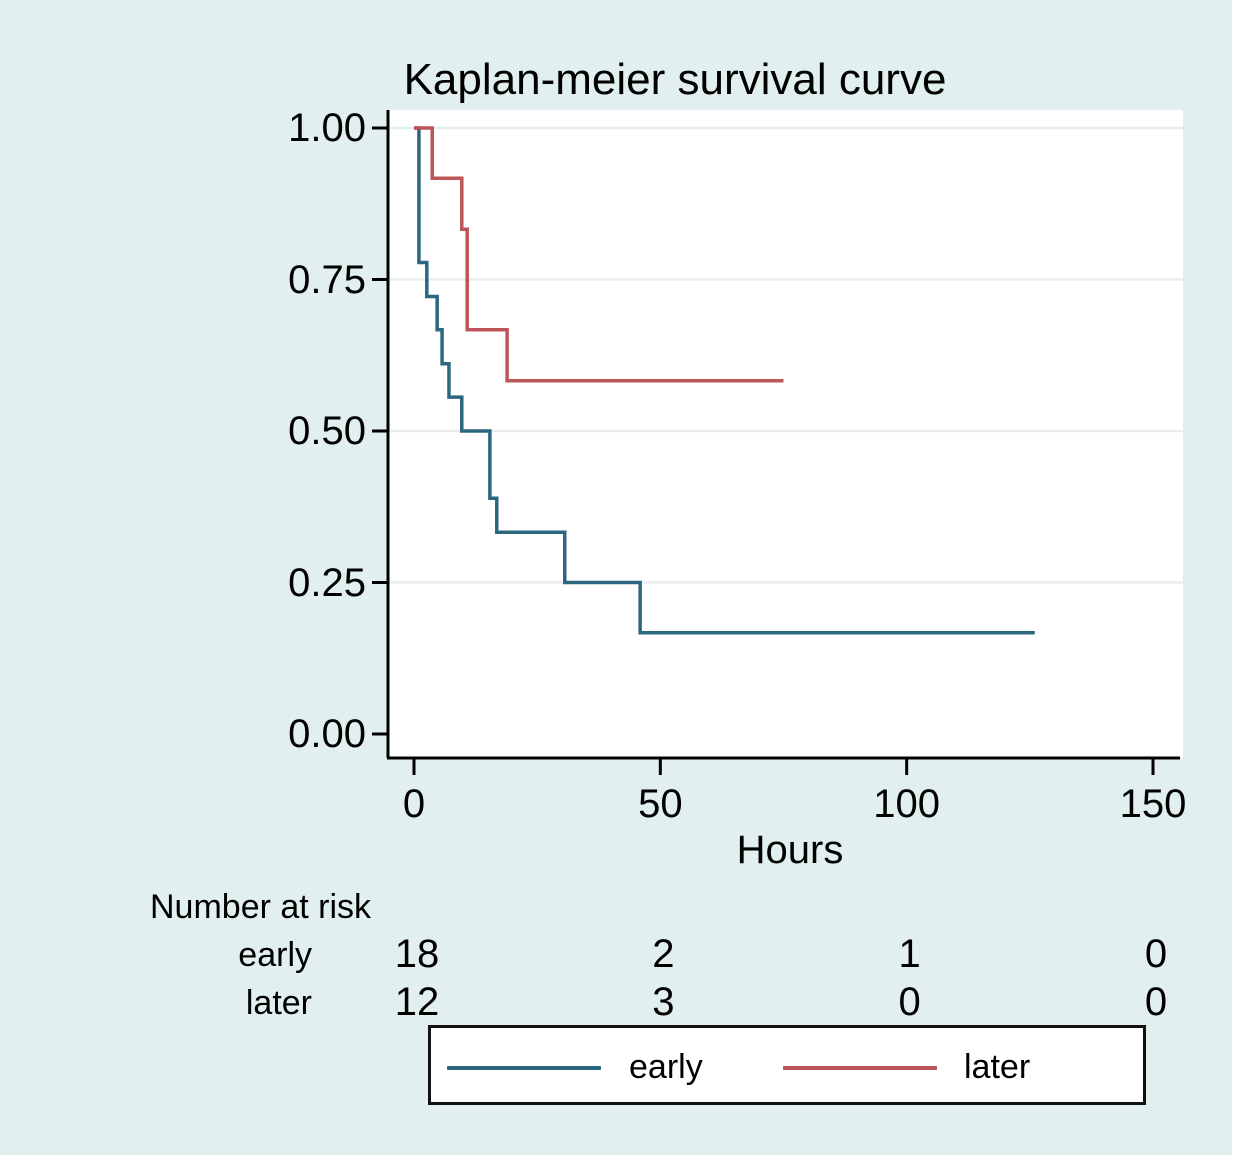  What do you see at coordinates (1153, 804) in the screenshot?
I see `x-tick-label: 150` at bounding box center [1153, 804].